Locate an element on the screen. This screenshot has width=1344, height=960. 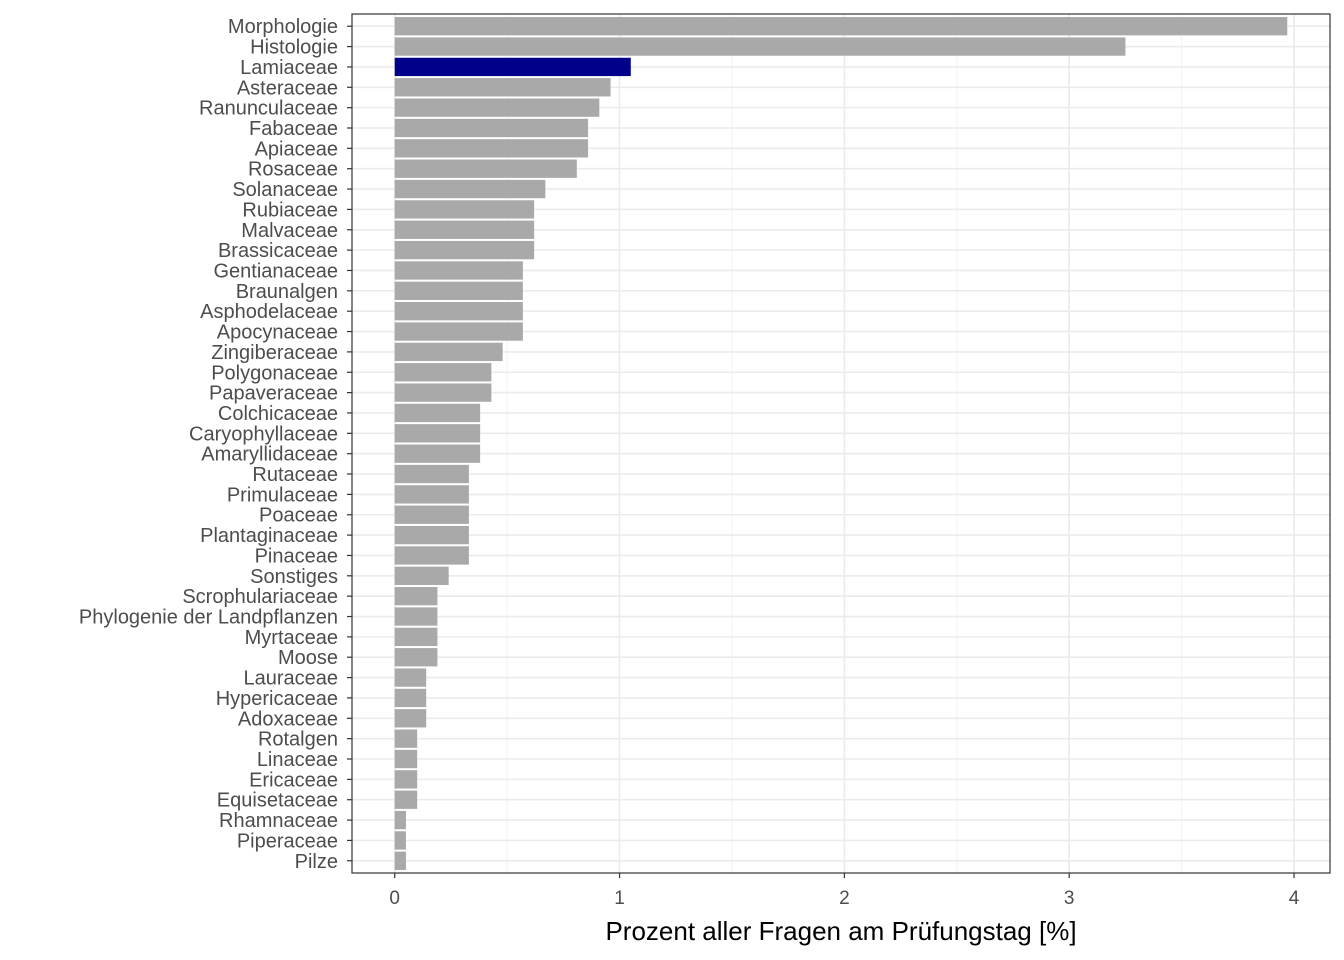
bar-rubiaceae is located at coordinates (464, 209).